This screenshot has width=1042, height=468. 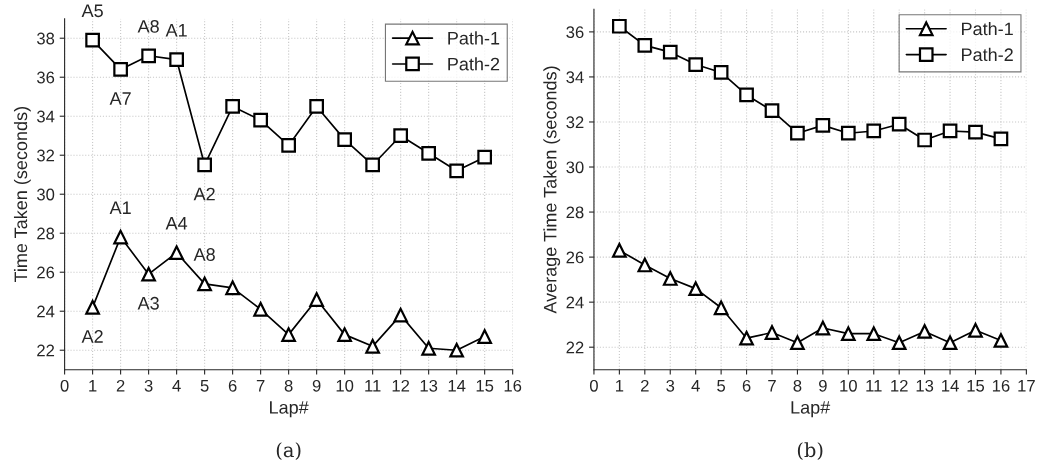 I want to click on x-tick-label: 4, so click(x=695, y=386).